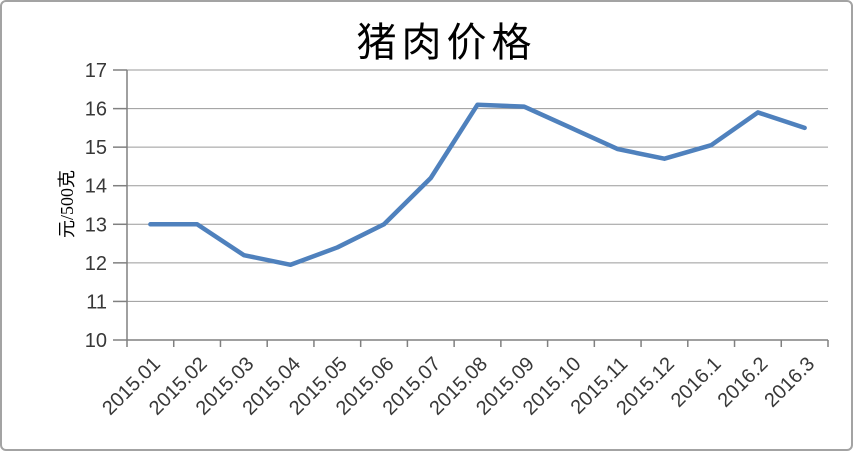 This screenshot has height=451, width=853. What do you see at coordinates (96, 264) in the screenshot?
I see `y-axis-tick-label: 12` at bounding box center [96, 264].